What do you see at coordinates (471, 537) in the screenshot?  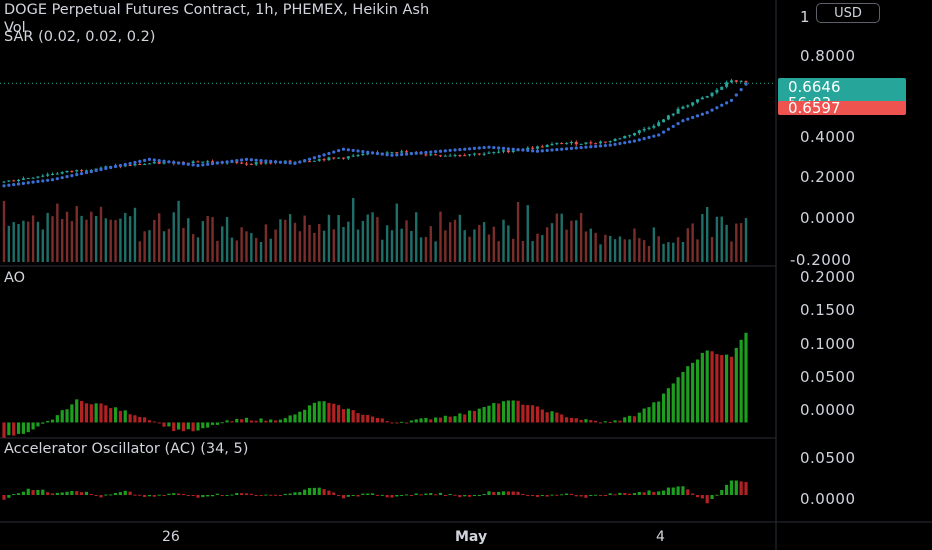 I see `time-axis-label: May` at bounding box center [471, 537].